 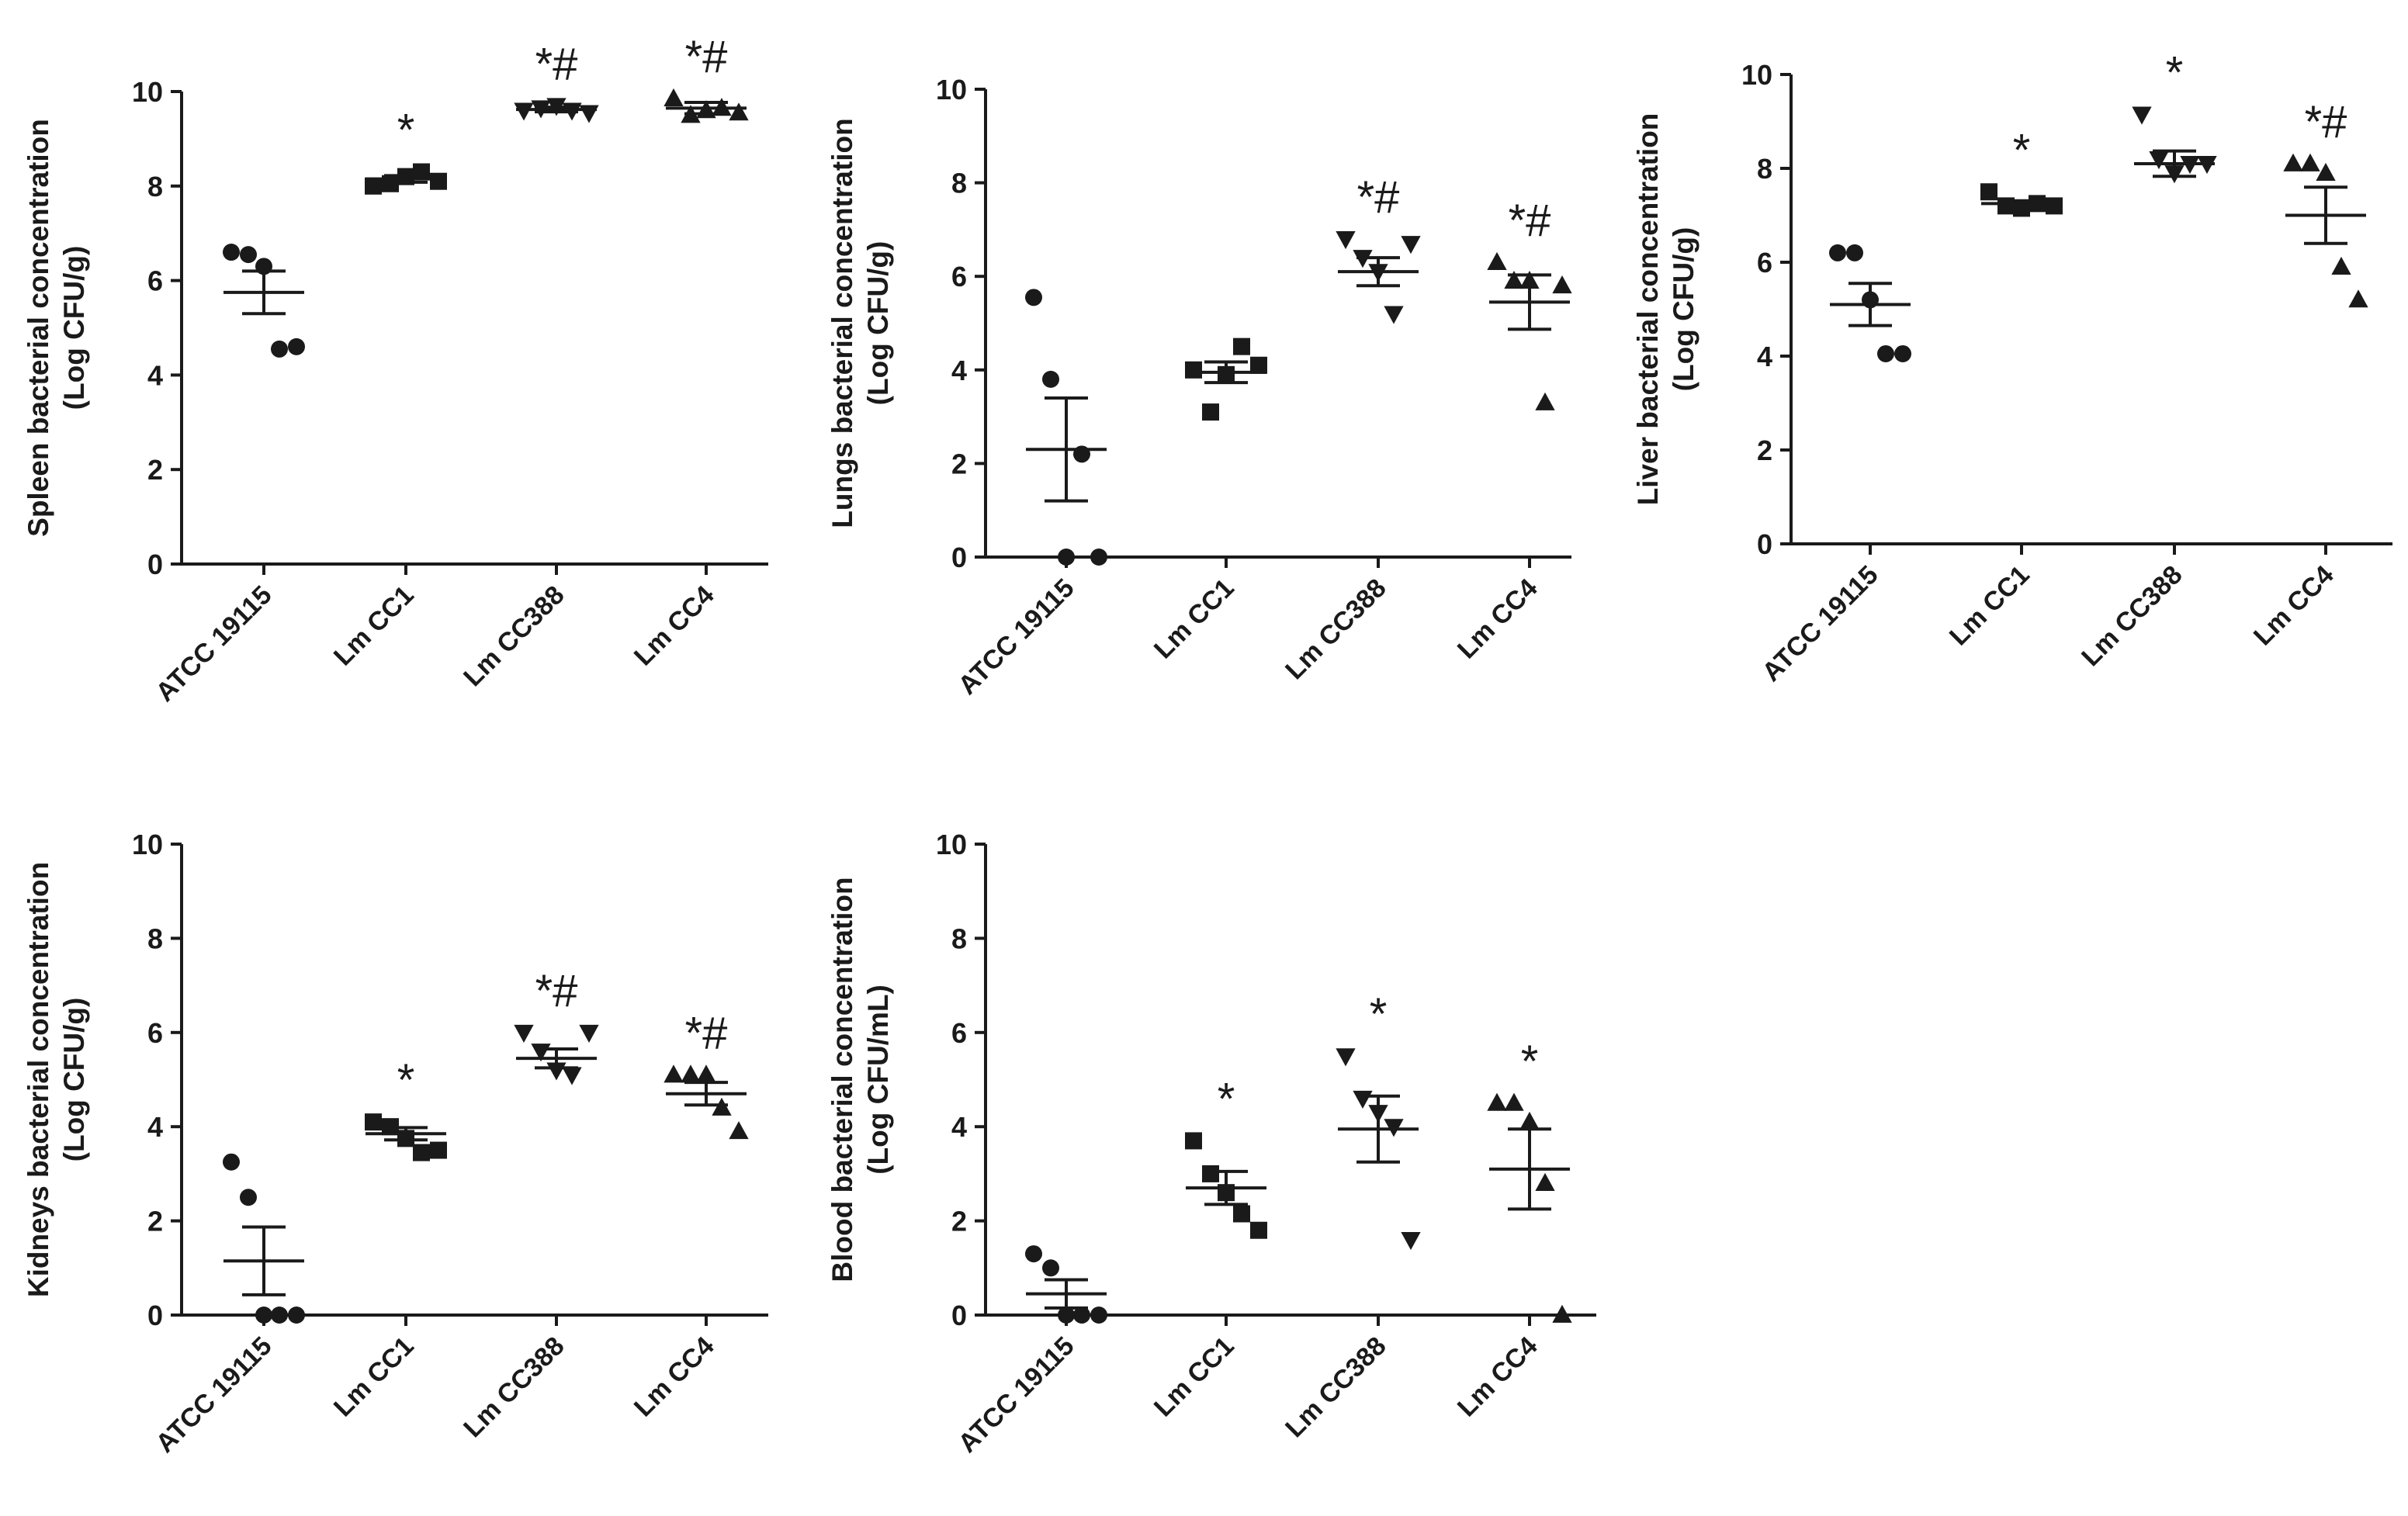 What do you see at coordinates (1226, 379) in the screenshot?
I see `group-square` at bounding box center [1226, 379].